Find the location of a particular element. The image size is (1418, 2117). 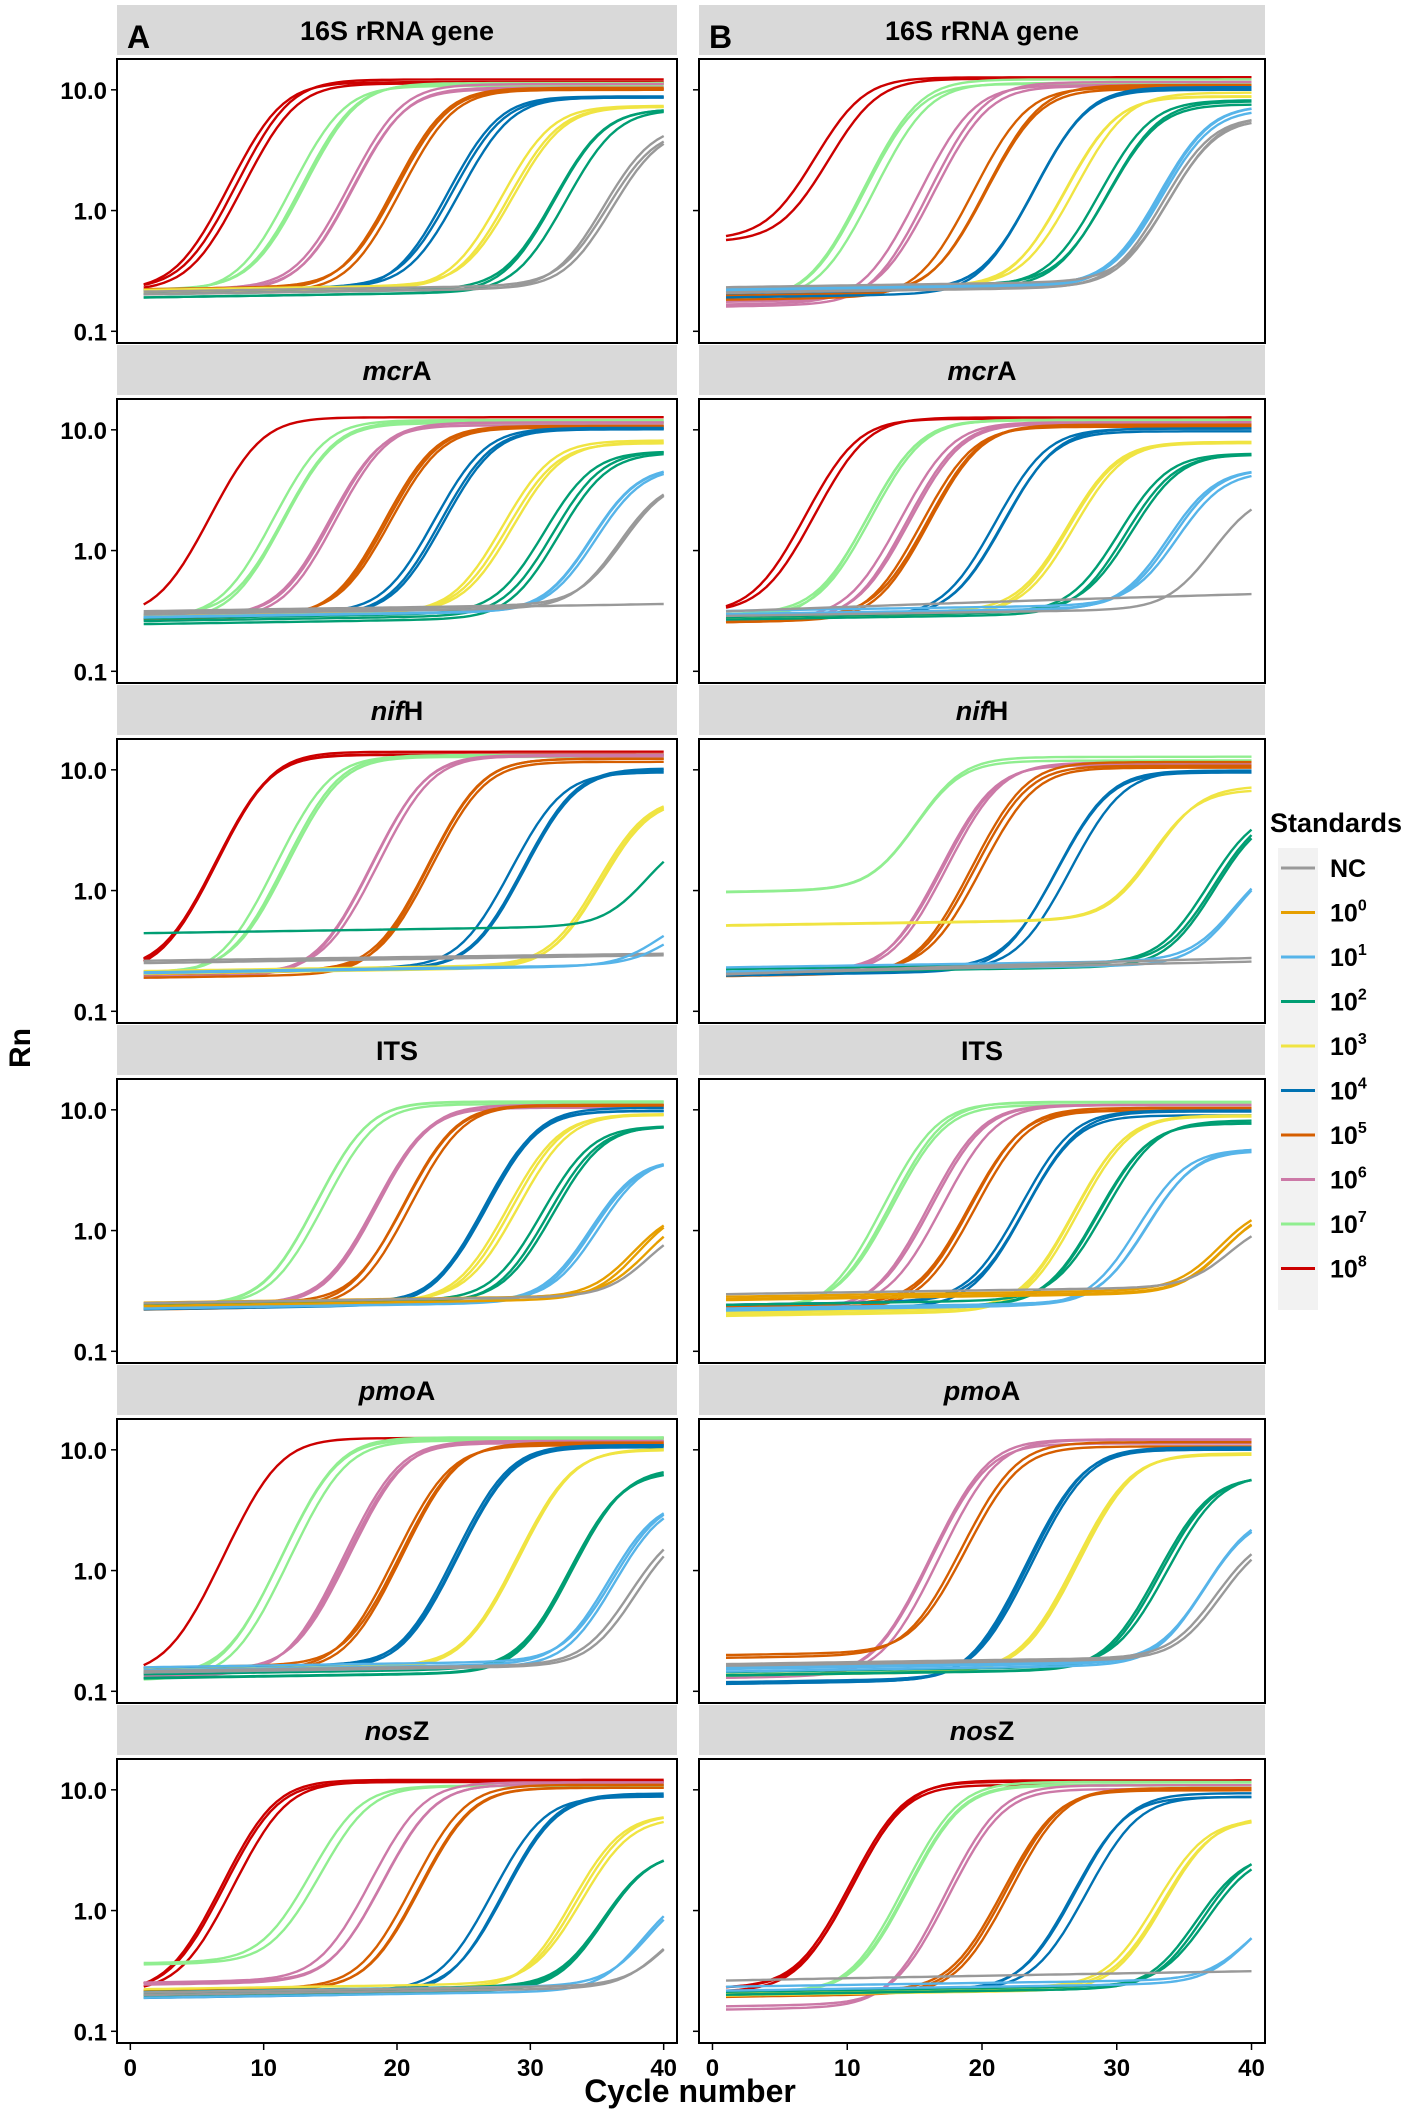

facet-title: mcrA is located at coordinates (396, 371).